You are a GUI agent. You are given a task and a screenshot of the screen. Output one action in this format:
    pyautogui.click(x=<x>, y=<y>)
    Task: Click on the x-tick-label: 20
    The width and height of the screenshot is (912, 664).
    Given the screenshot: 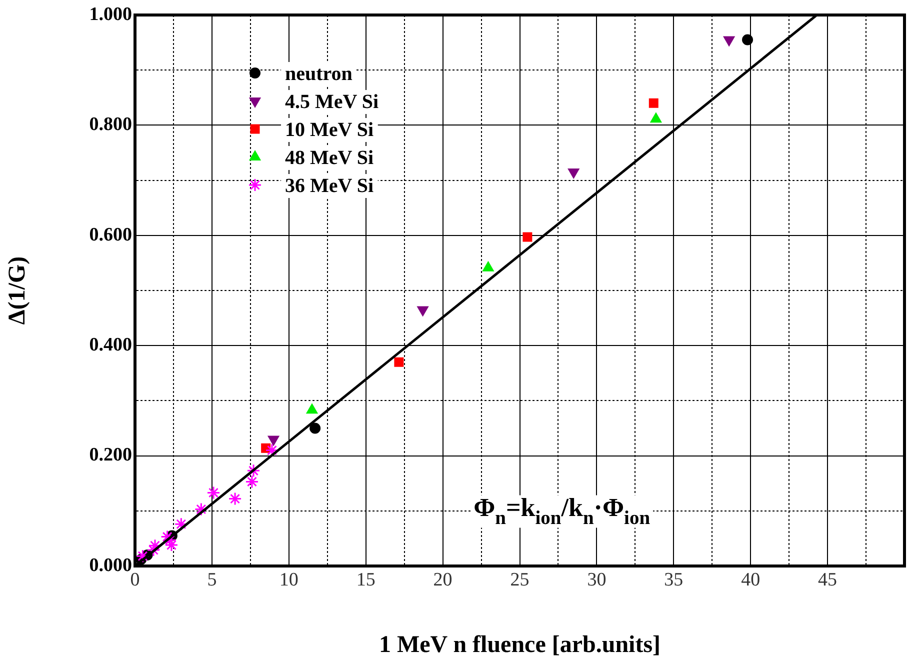 What is the action you would take?
    pyautogui.click(x=442, y=579)
    